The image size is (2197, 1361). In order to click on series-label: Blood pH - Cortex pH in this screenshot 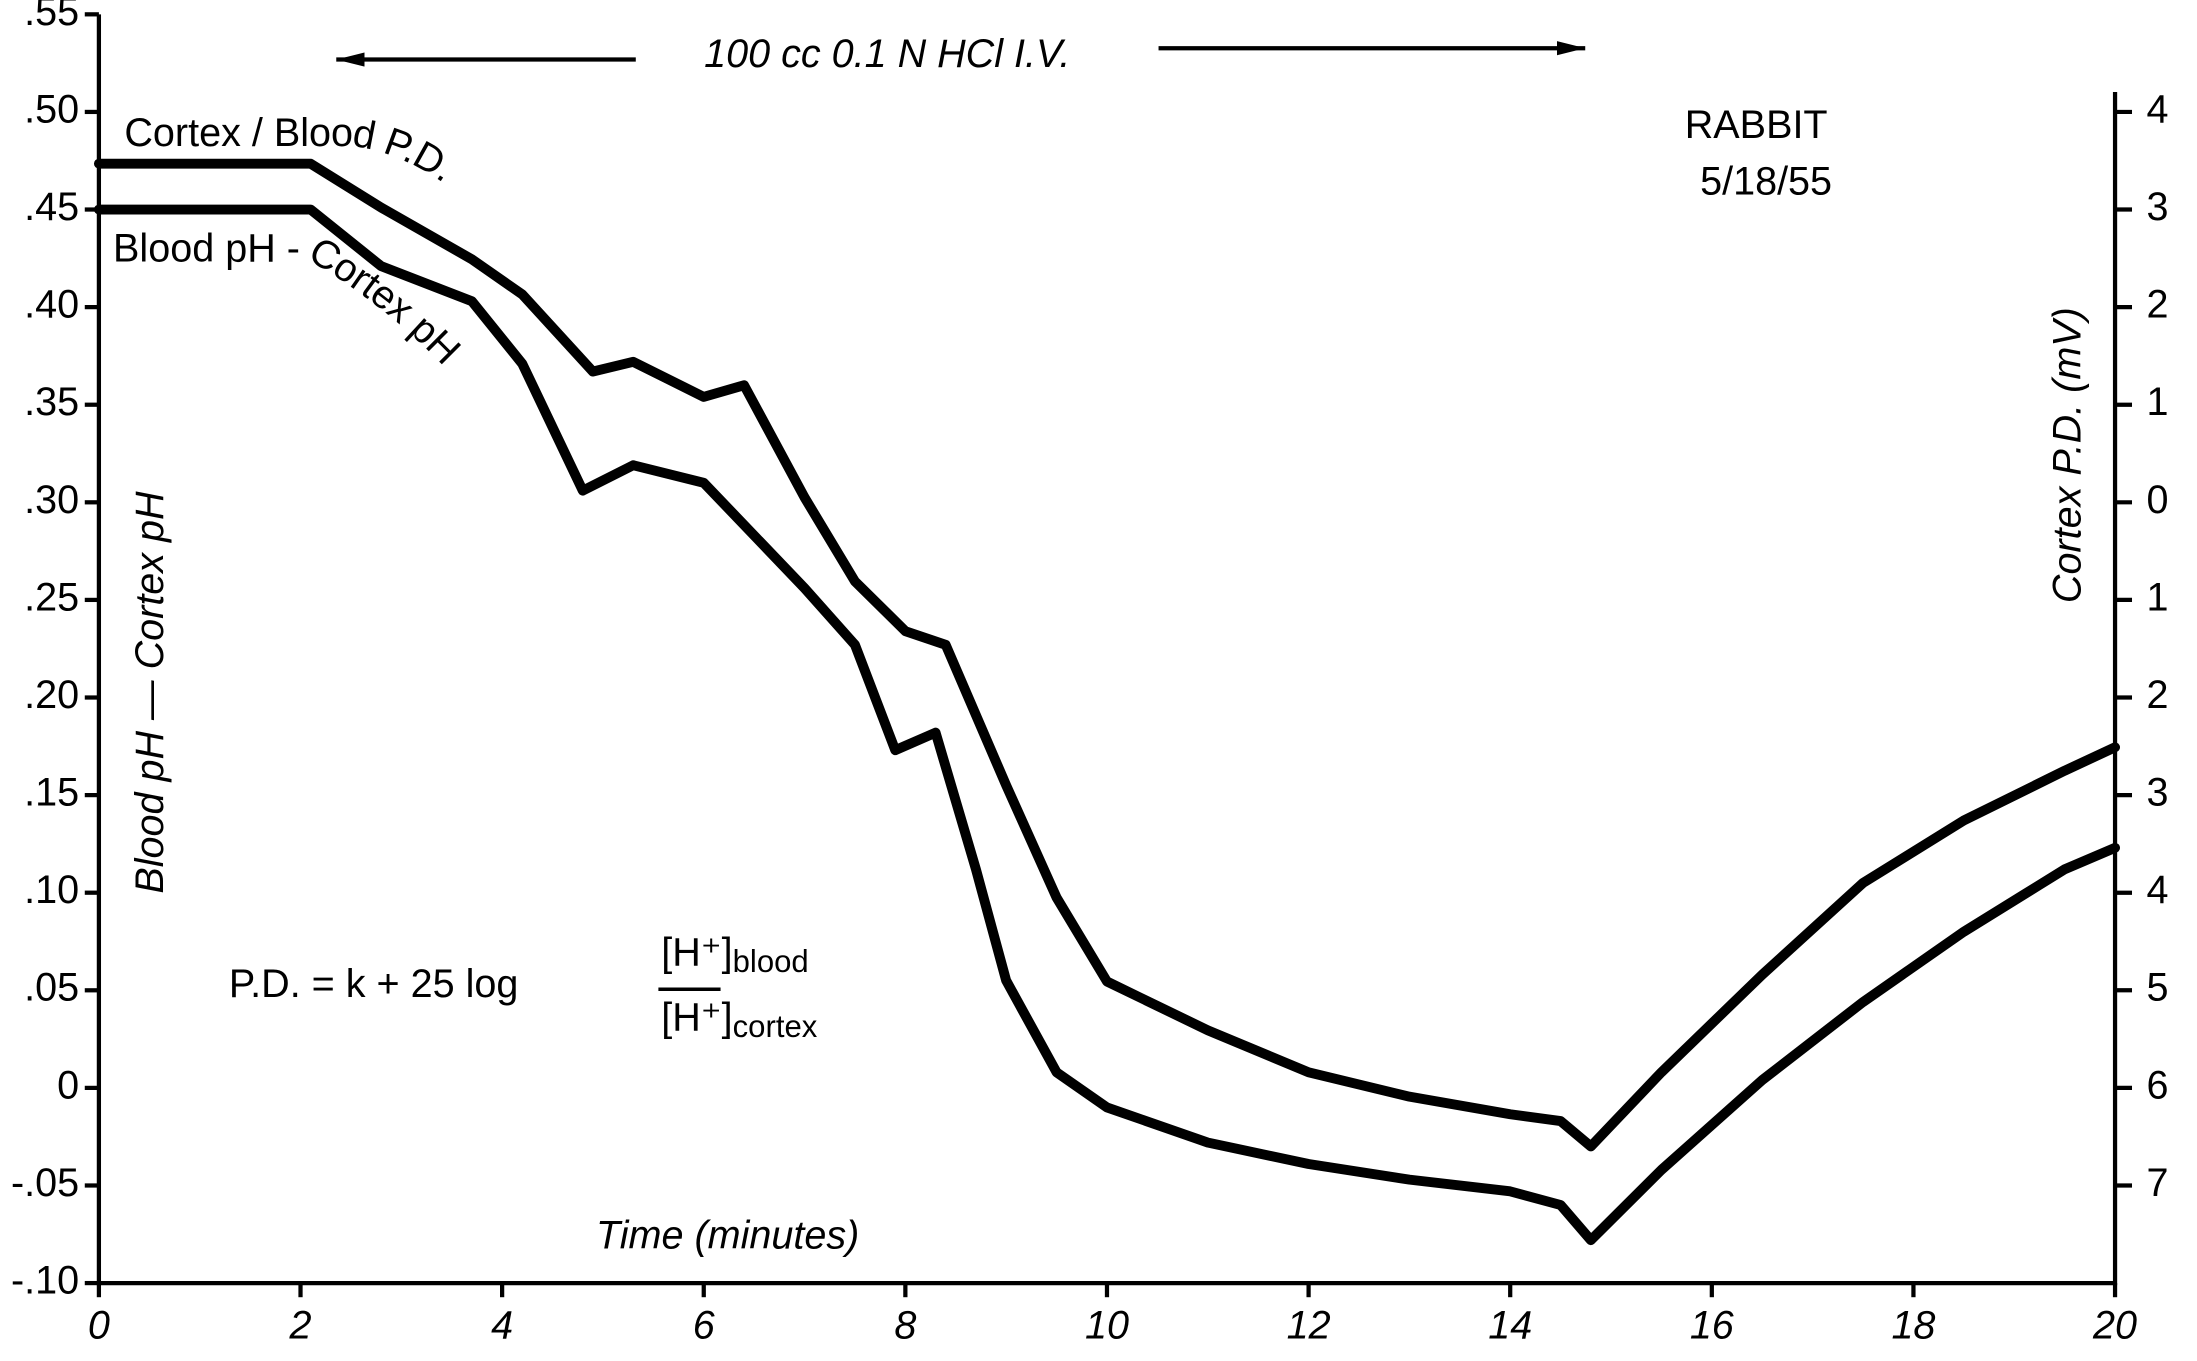, I will do `click(291, 300)`.